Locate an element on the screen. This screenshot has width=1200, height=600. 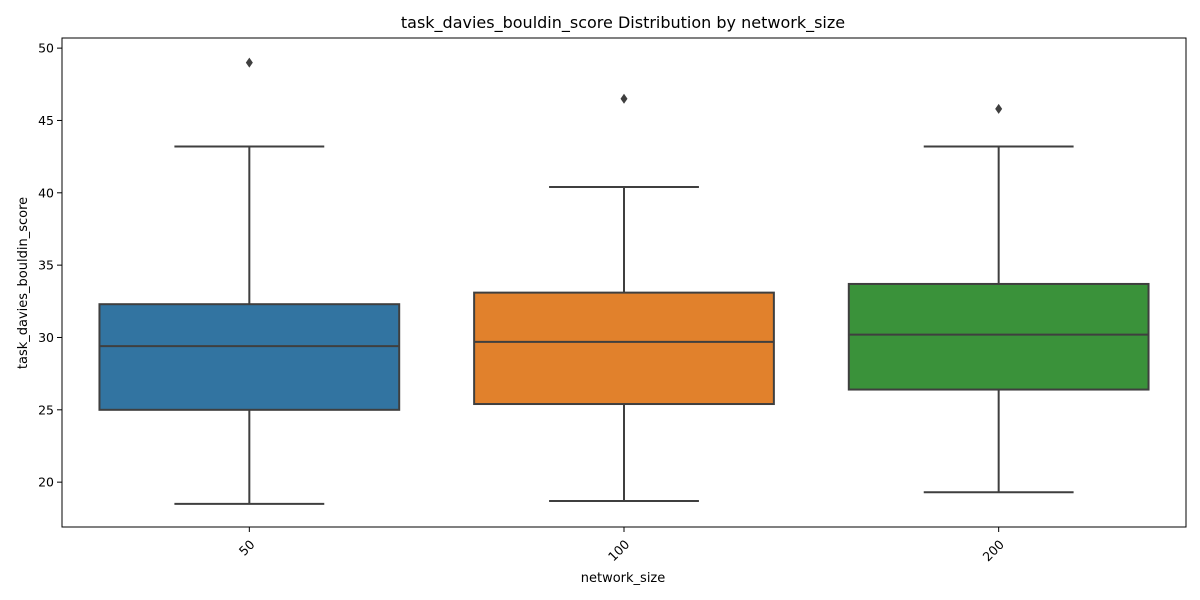
y-tick-label-40: 40 is located at coordinates (46, 192).